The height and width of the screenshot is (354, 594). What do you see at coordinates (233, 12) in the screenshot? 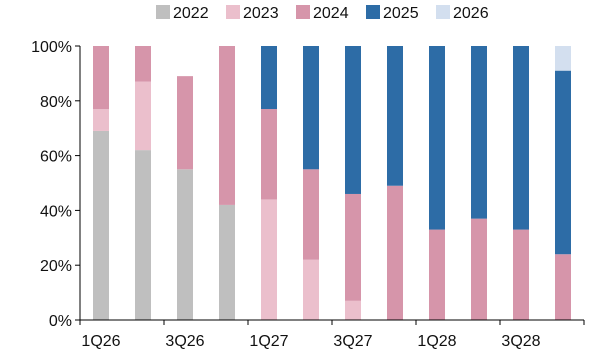
I see `legend-swatch-2023` at bounding box center [233, 12].